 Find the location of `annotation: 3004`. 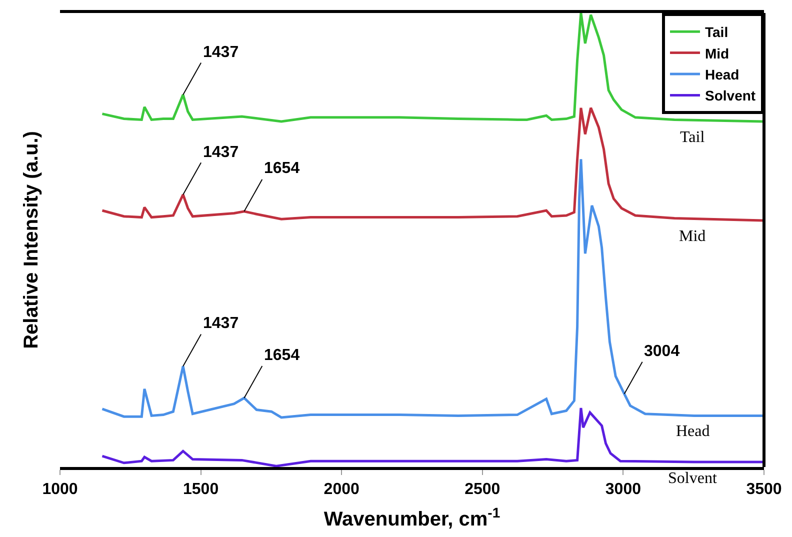

annotation: 3004 is located at coordinates (662, 351).